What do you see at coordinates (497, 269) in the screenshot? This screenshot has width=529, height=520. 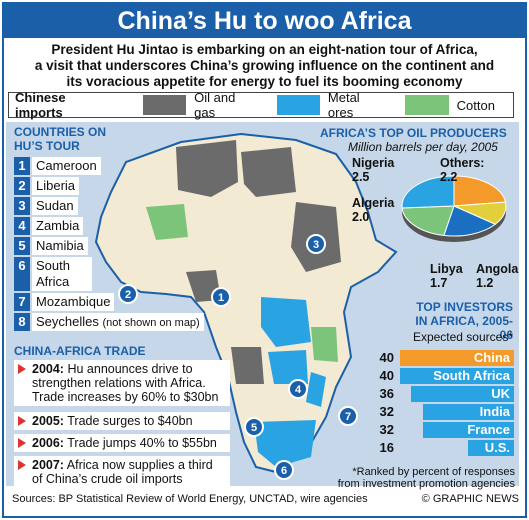 I see `pie-label-name: Angola` at bounding box center [497, 269].